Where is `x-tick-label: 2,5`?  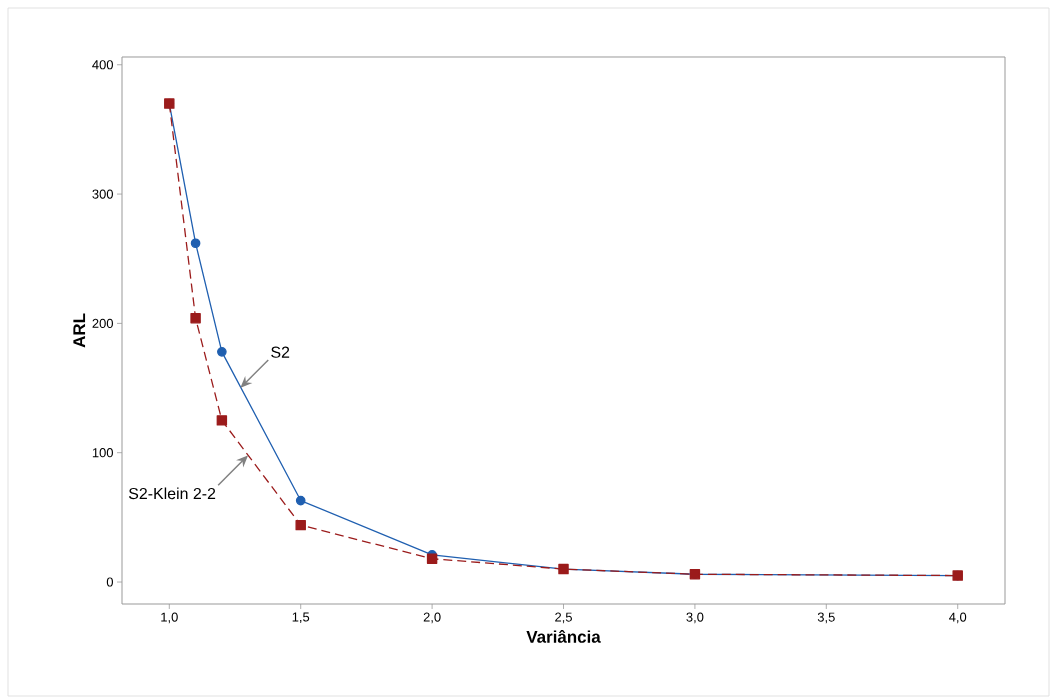
x-tick-label: 2,5 is located at coordinates (563, 618).